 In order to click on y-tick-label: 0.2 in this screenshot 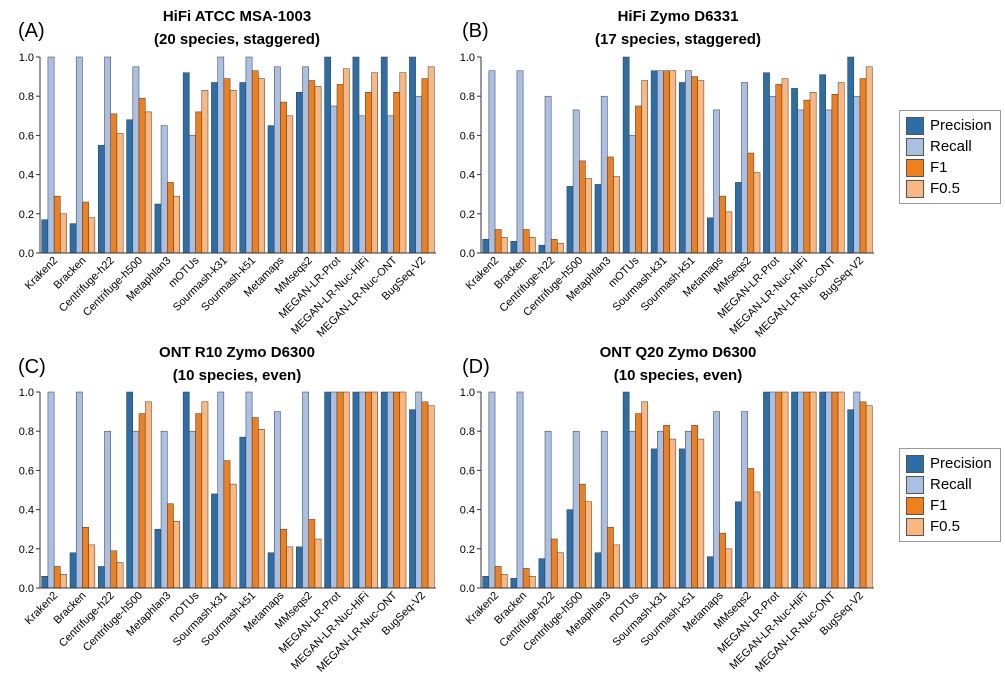, I will do `click(467, 550)`.